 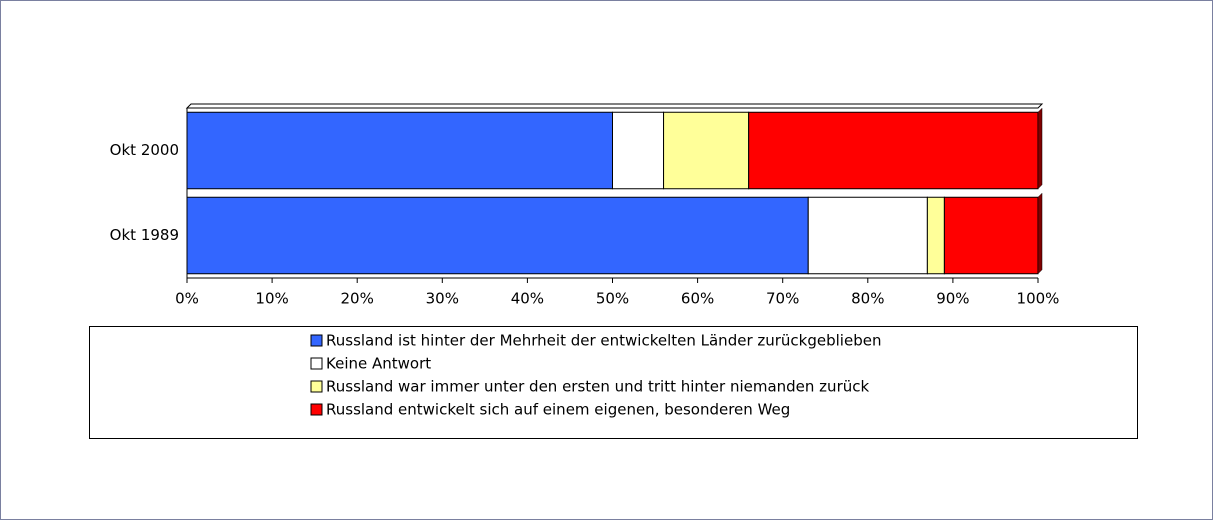 What do you see at coordinates (378, 364) in the screenshot?
I see `legend-label: Keine Antwort` at bounding box center [378, 364].